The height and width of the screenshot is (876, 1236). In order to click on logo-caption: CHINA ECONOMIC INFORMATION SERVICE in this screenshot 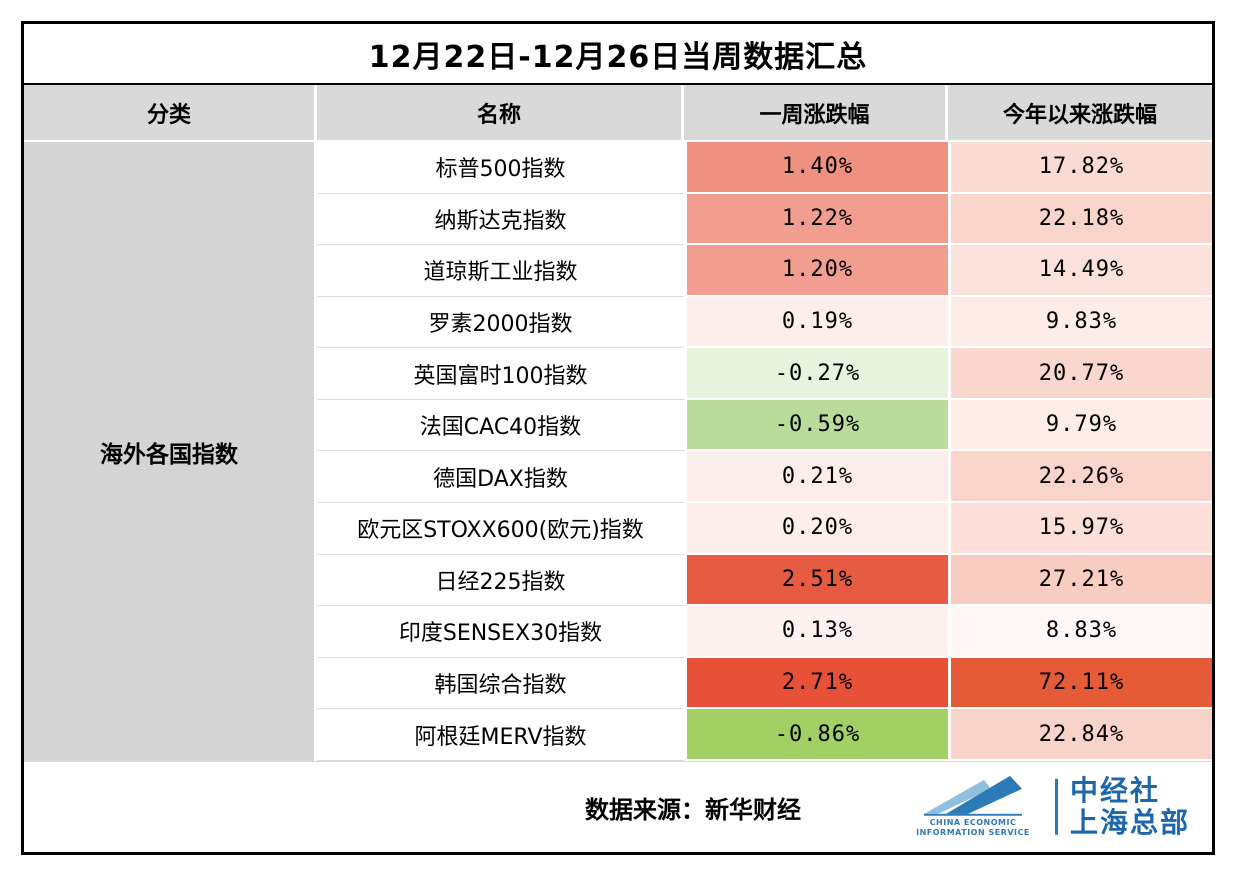, I will do `click(973, 827)`.